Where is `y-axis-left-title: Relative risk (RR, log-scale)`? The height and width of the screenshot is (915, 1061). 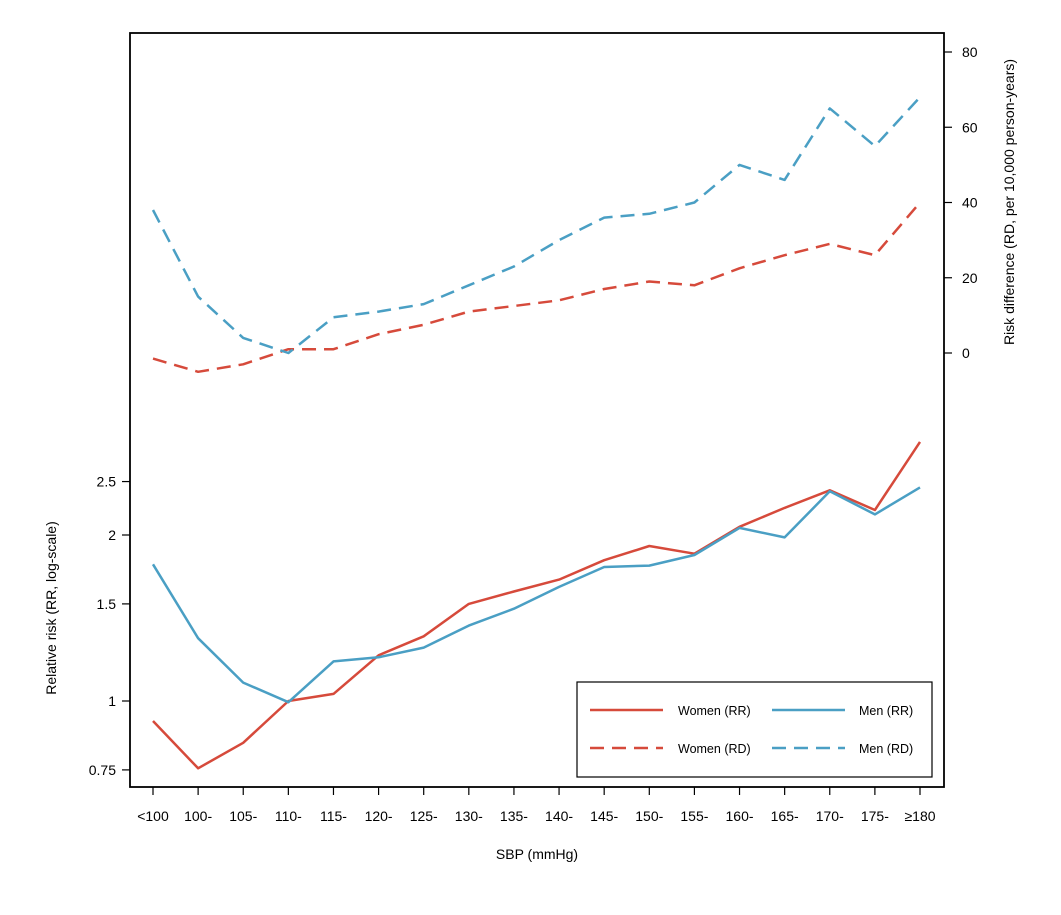 y-axis-left-title: Relative risk (RR, log-scale) is located at coordinates (51, 607).